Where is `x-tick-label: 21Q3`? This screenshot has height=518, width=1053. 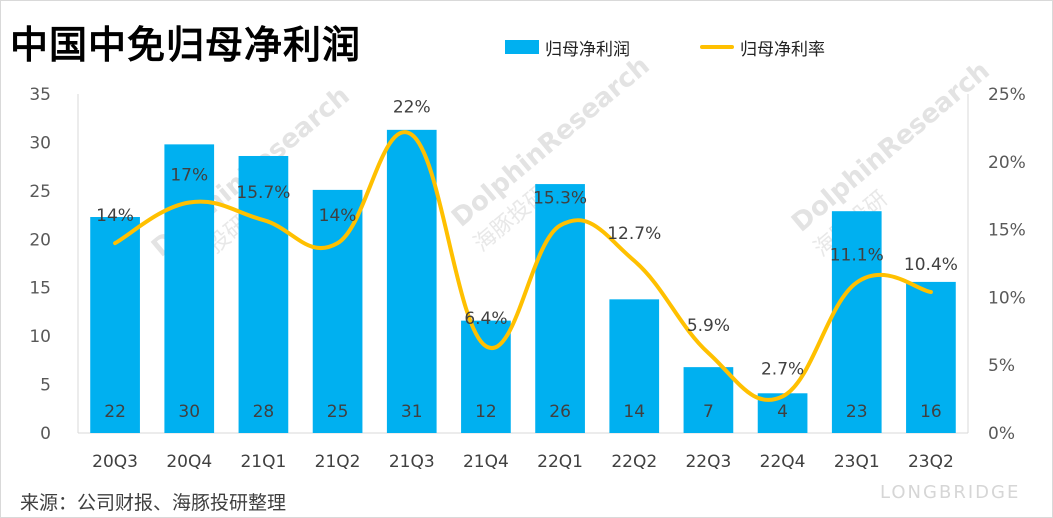
x-tick-label: 21Q3 is located at coordinates (412, 462).